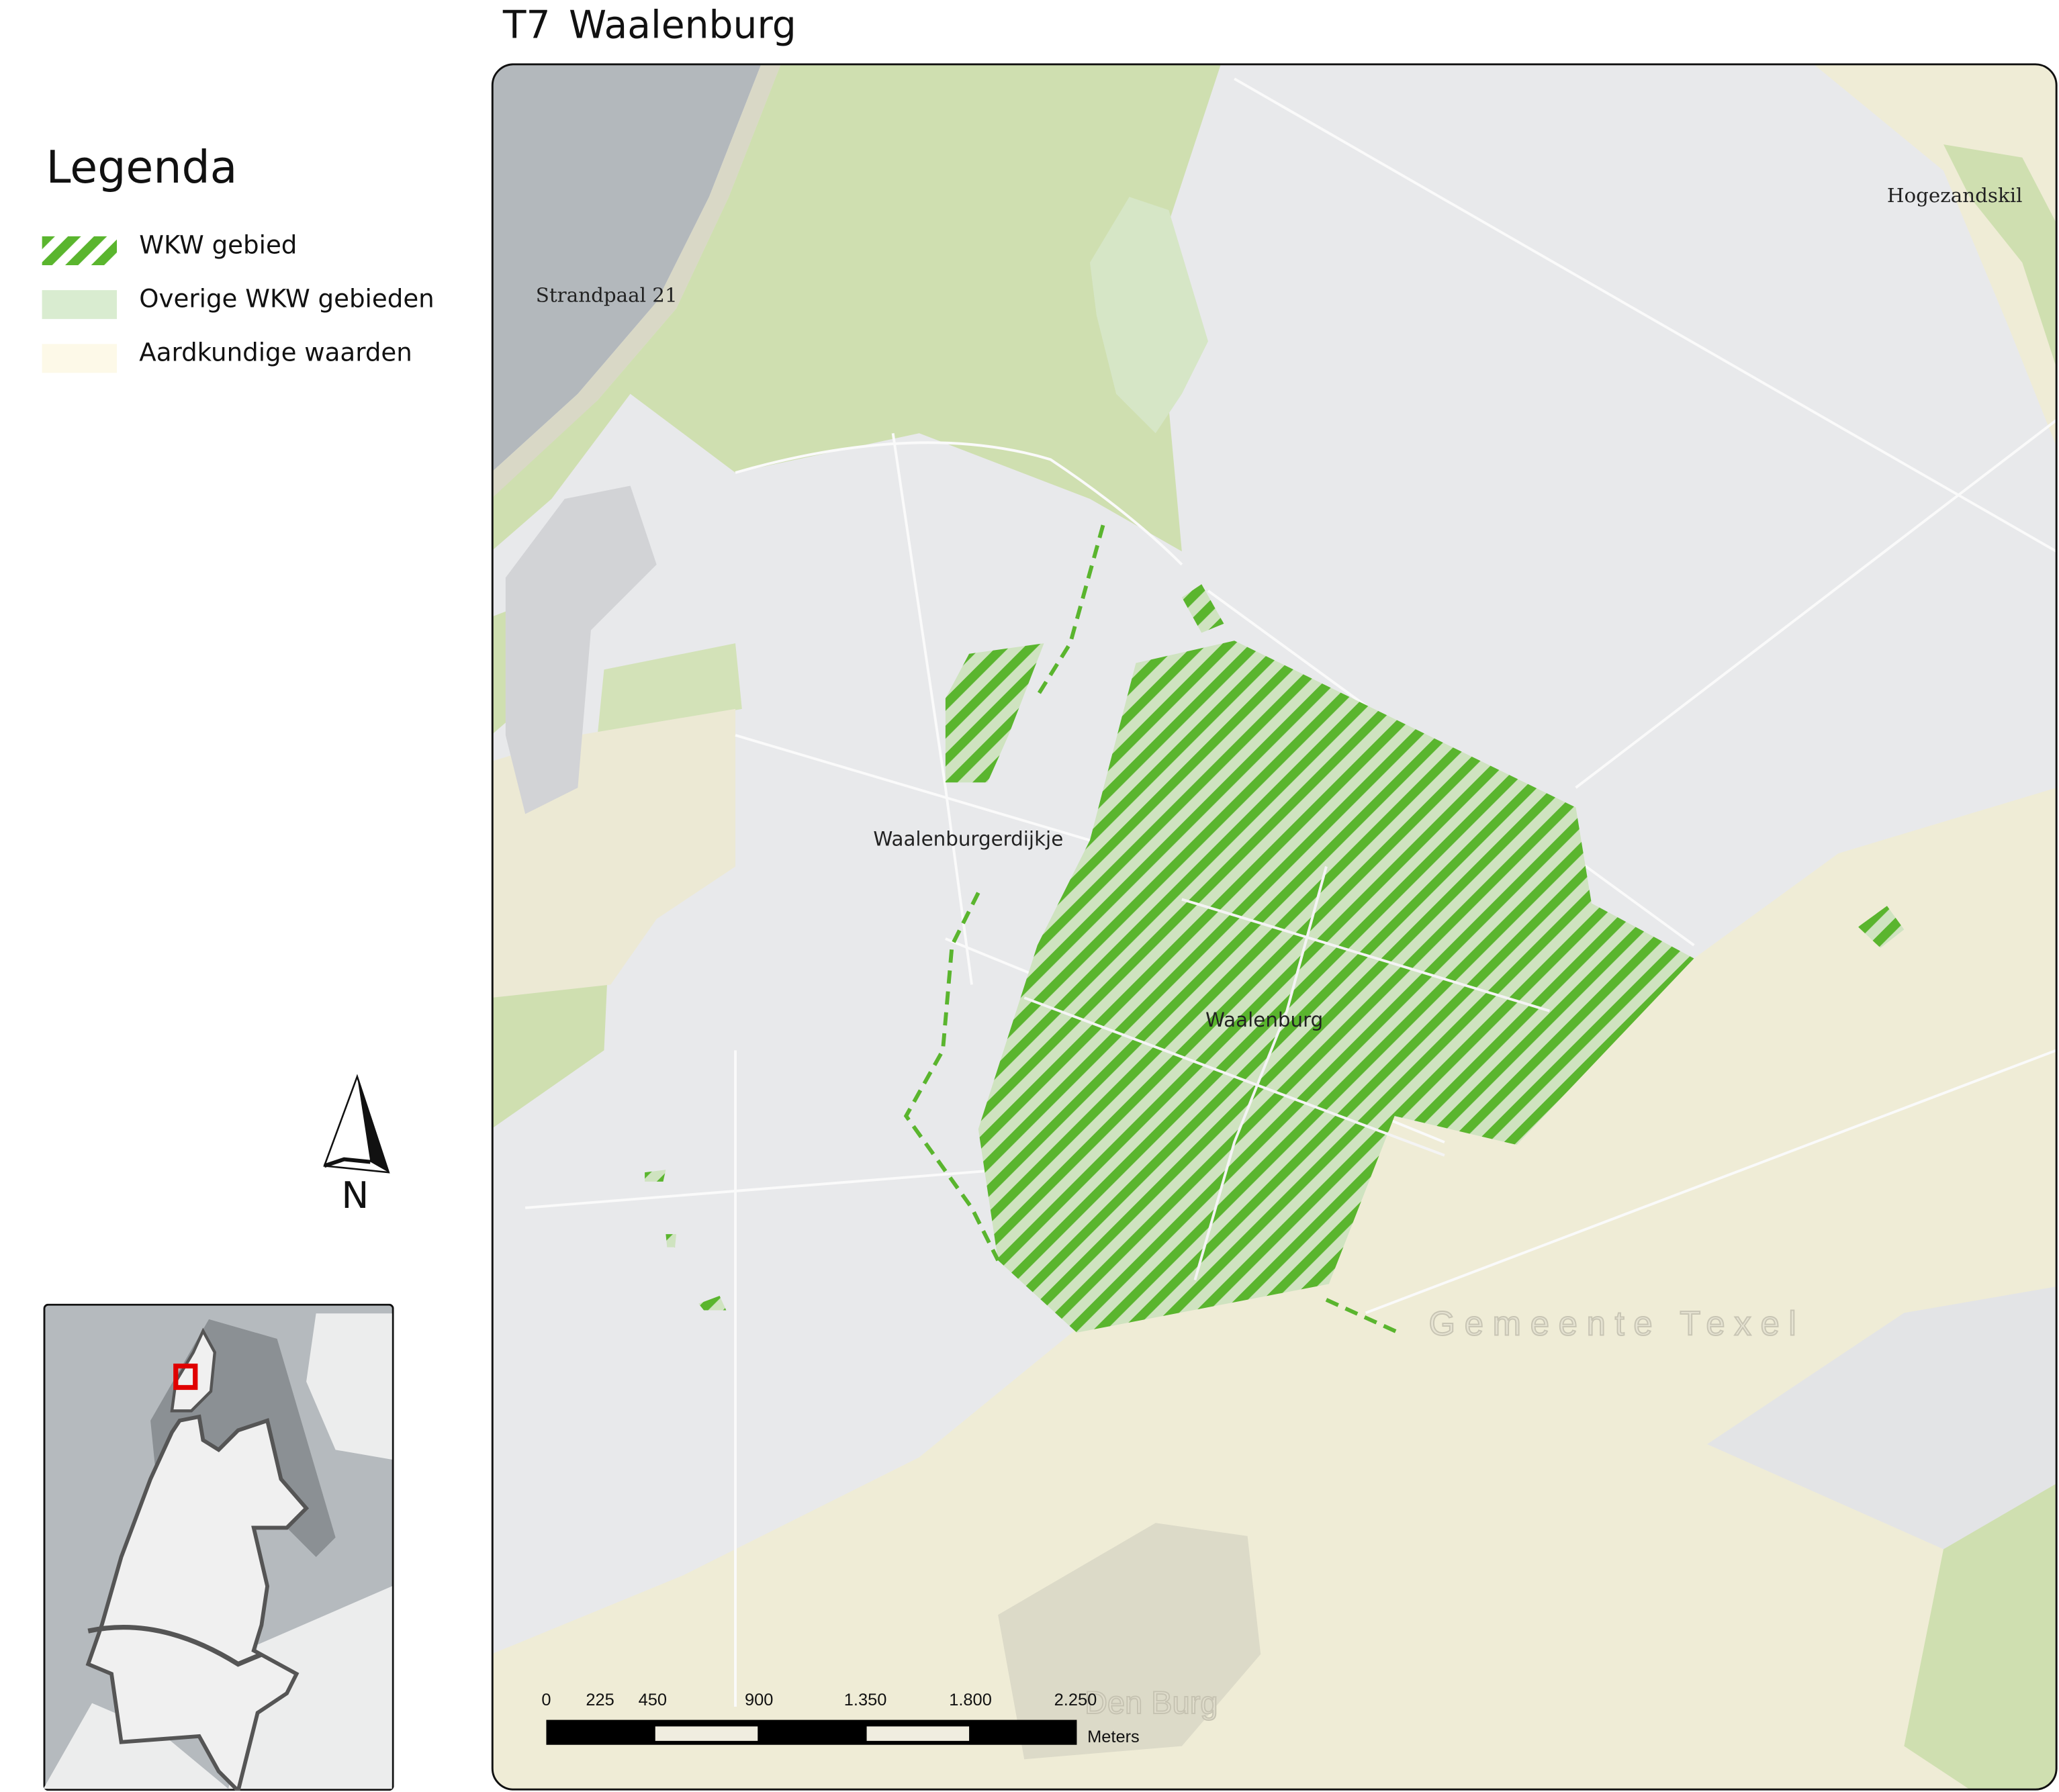 This screenshot has width=2059, height=1792. I want to click on label-waalenburg: Waalenburg, so click(1264, 1020).